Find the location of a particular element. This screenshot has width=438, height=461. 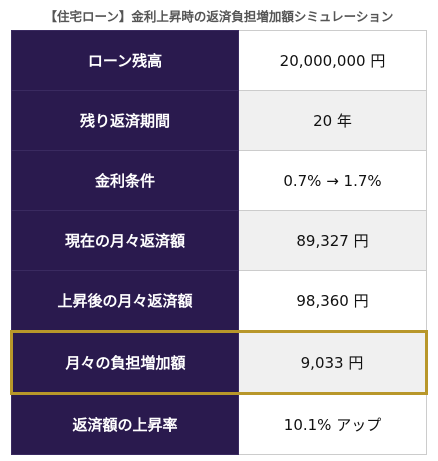

row-value: 98,360 円 is located at coordinates (332, 301).